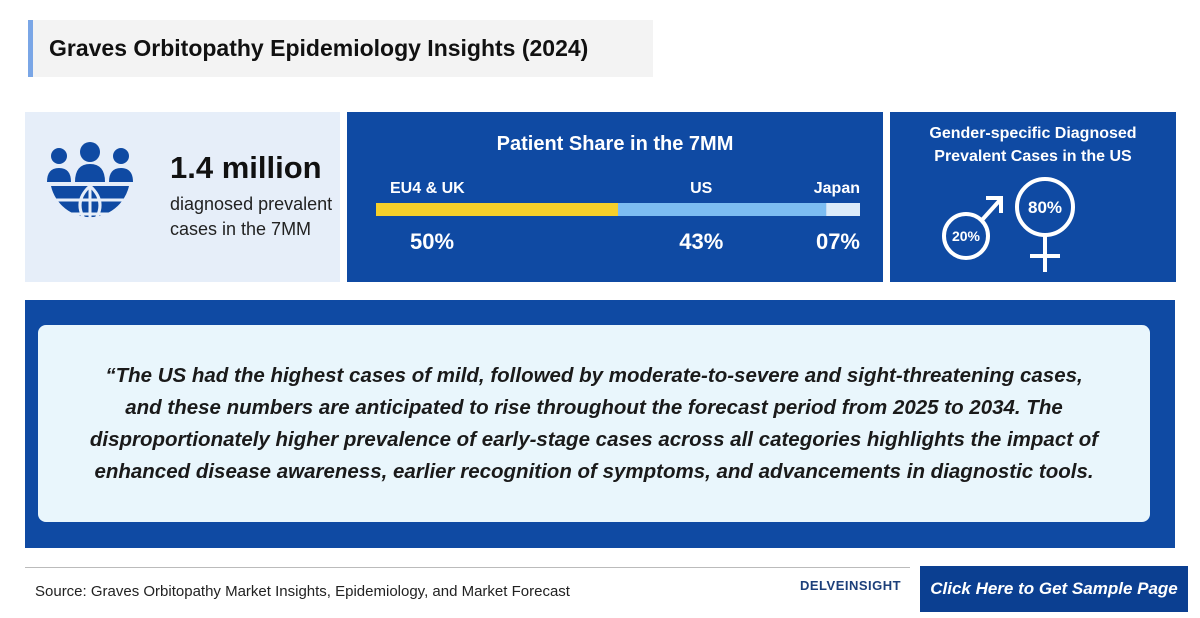 The image size is (1200, 618). What do you see at coordinates (1045, 207) in the screenshot?
I see `female-share: 80%` at bounding box center [1045, 207].